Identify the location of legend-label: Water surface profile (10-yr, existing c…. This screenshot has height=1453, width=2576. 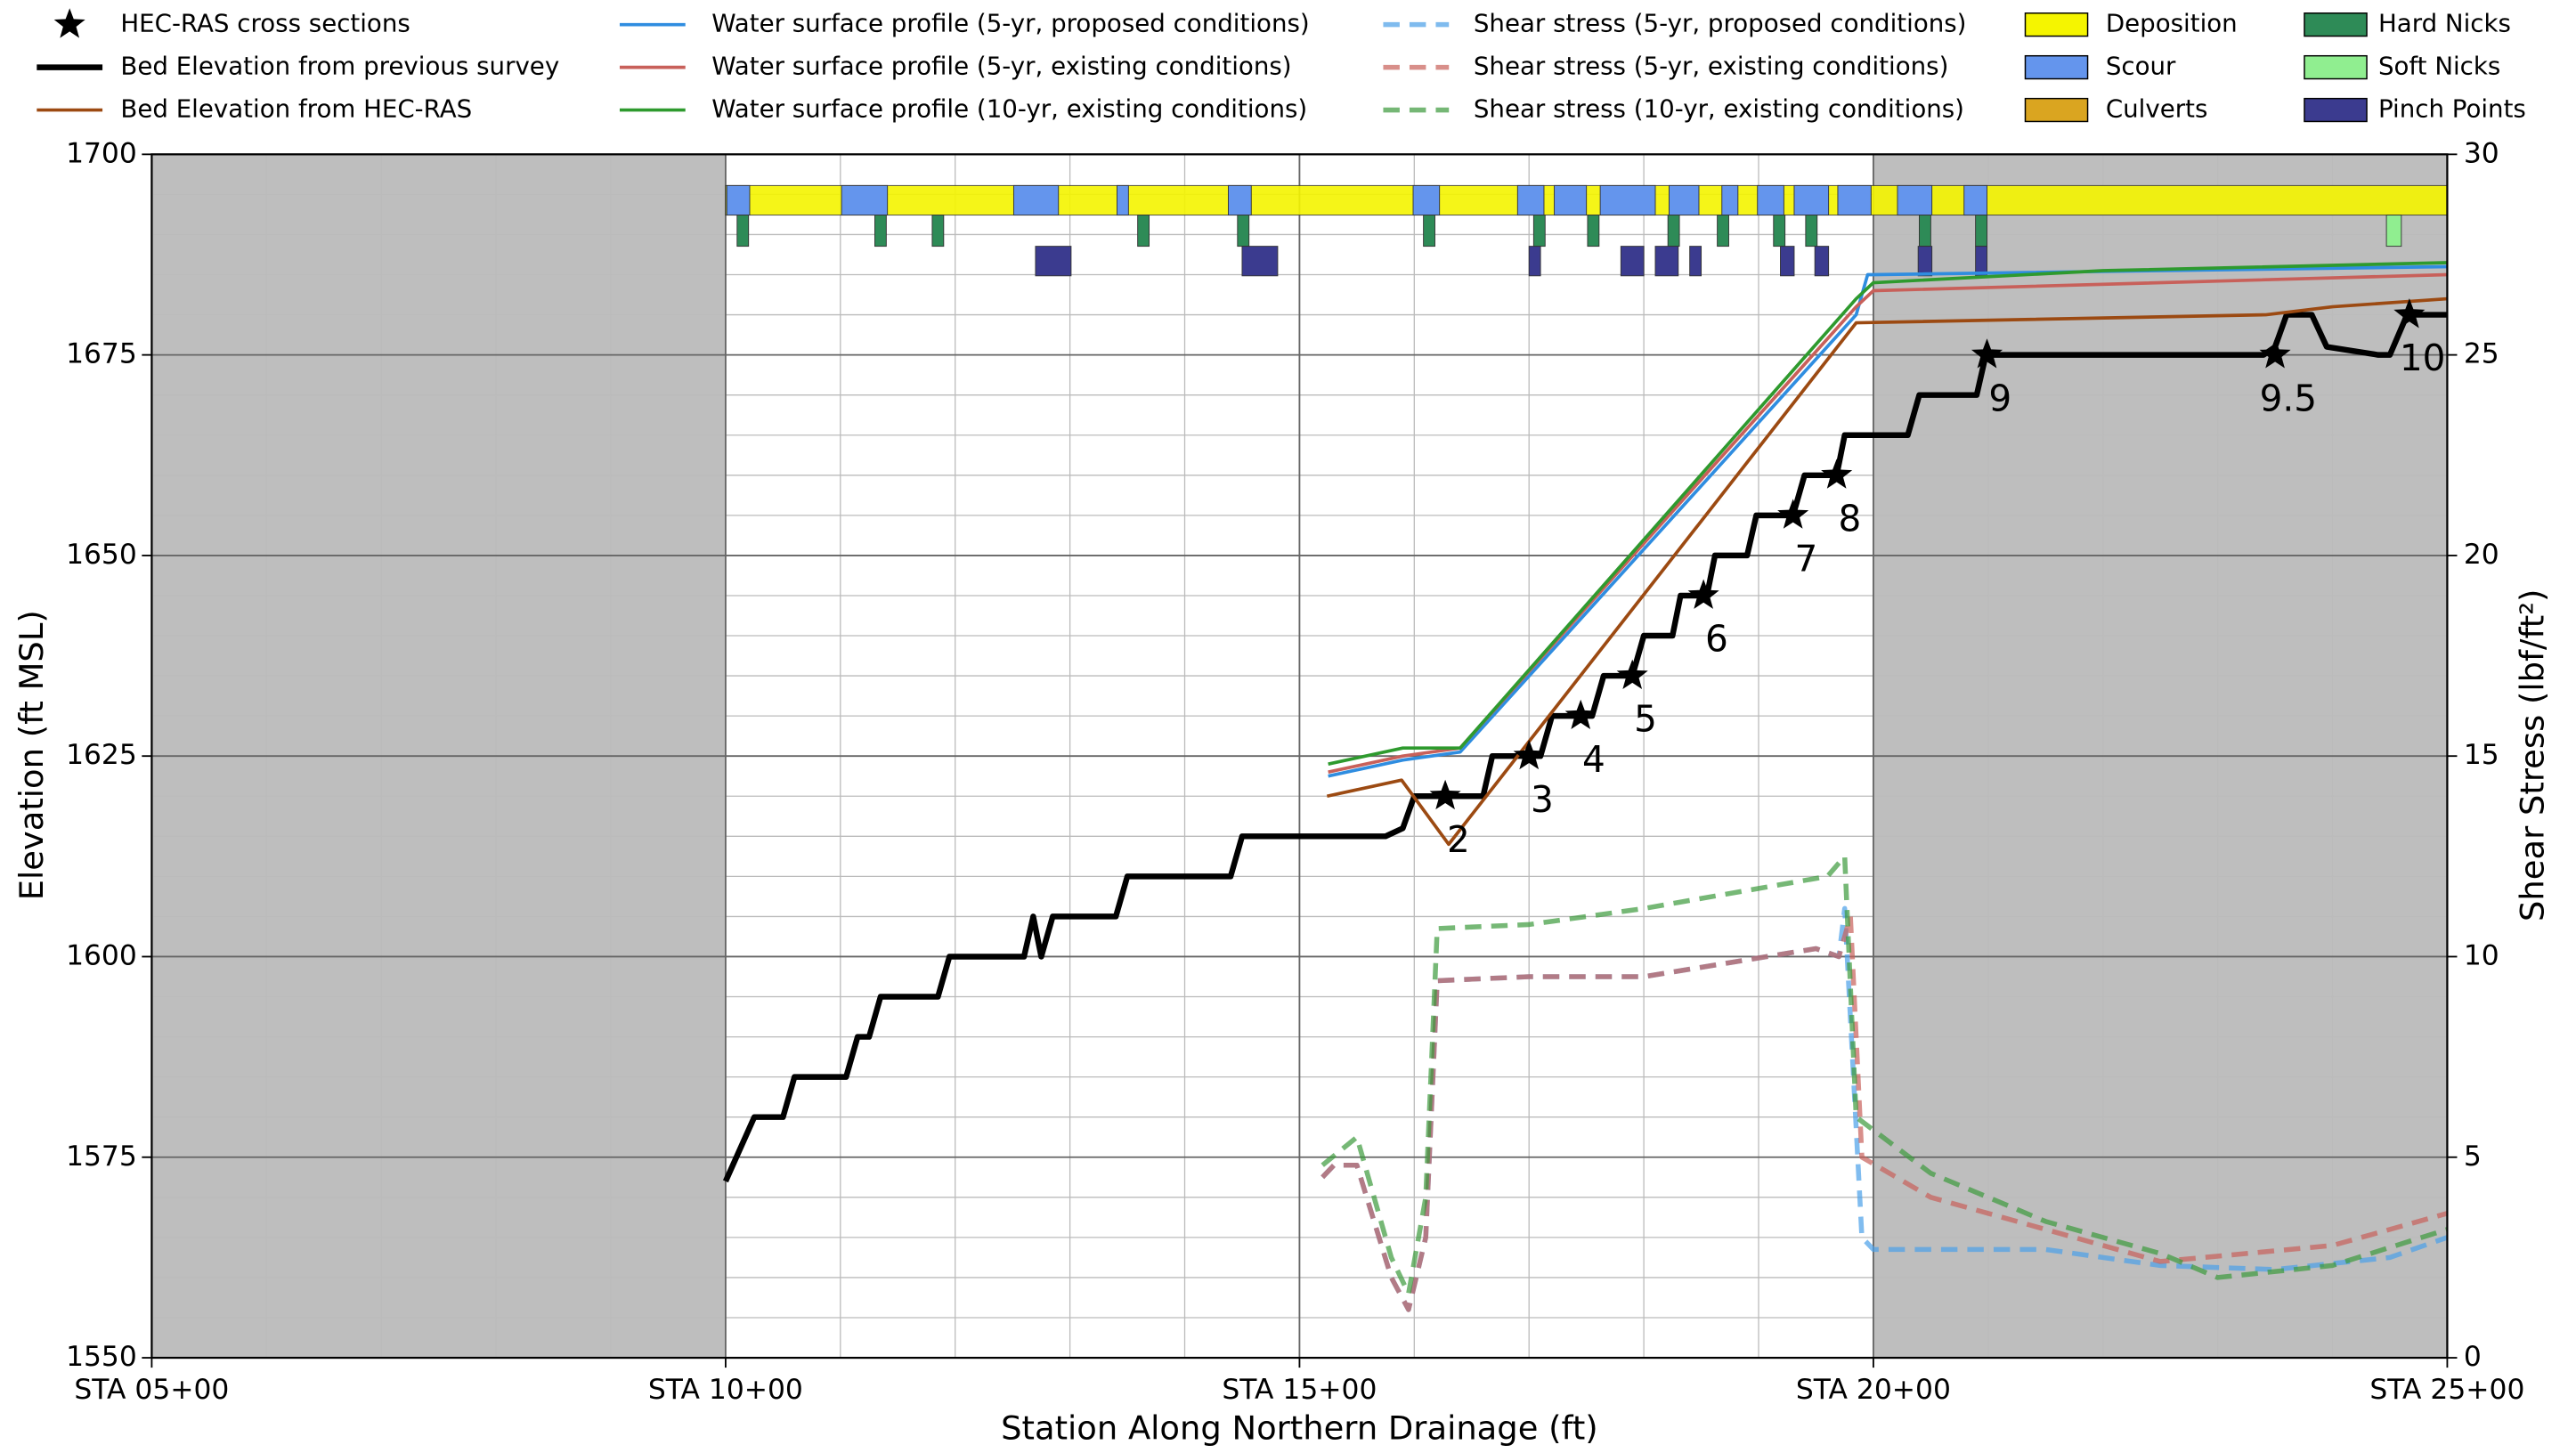
(1009, 109).